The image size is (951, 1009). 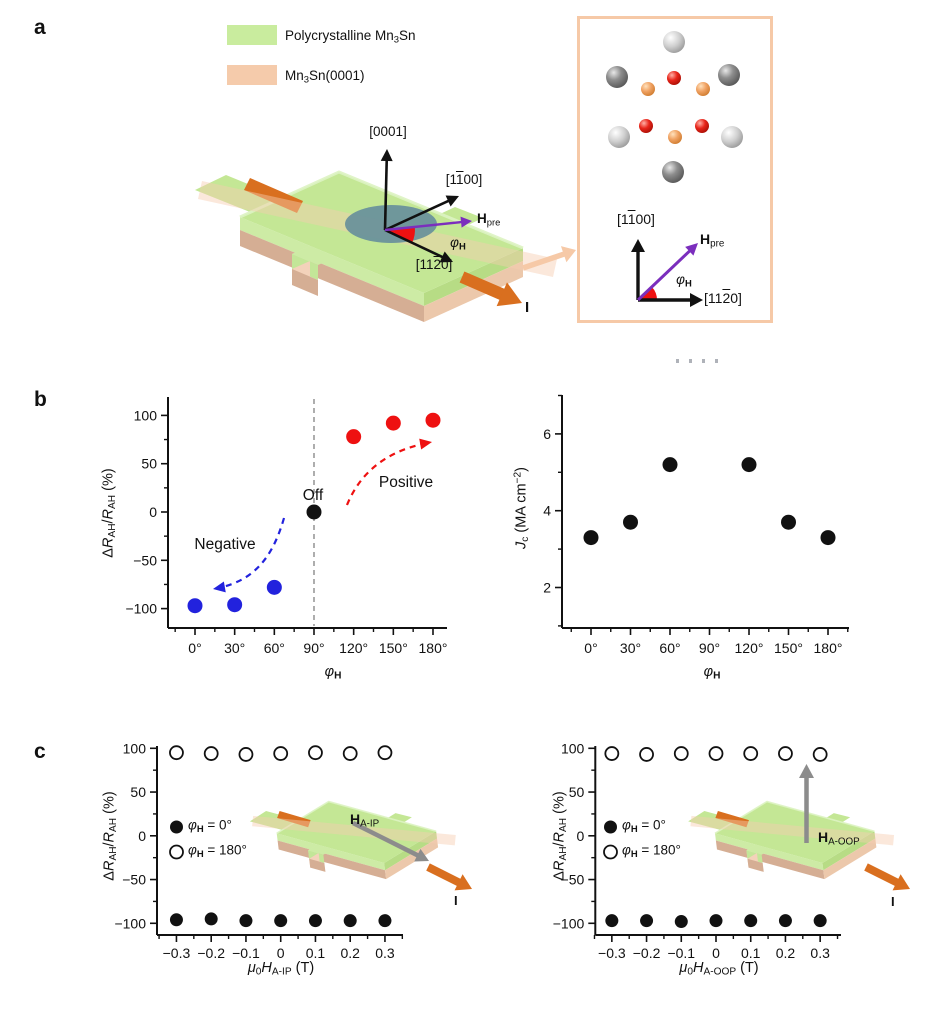 I want to click on panel-a-label: a, so click(x=40, y=27).